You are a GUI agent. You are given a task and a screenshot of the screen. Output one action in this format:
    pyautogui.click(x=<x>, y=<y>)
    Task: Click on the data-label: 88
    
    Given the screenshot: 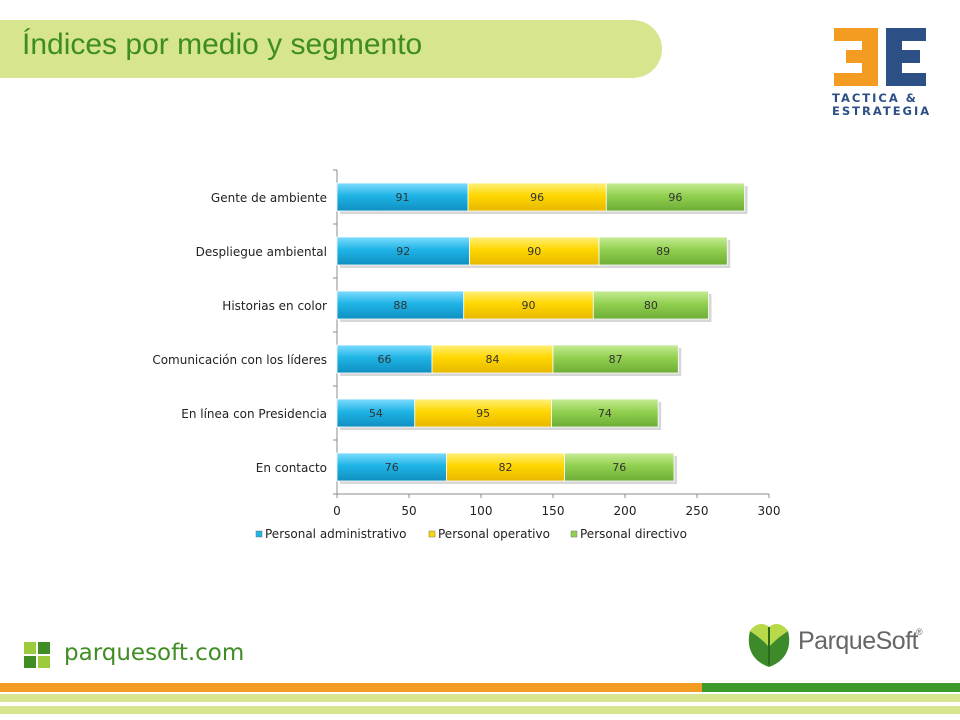 What is the action you would take?
    pyautogui.click(x=400, y=305)
    